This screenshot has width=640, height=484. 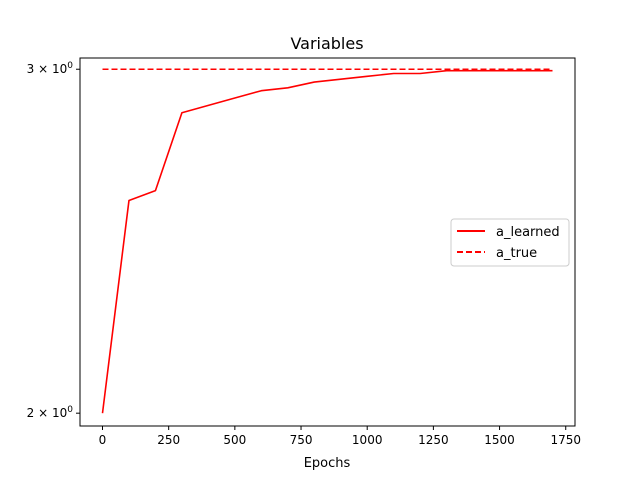 What do you see at coordinates (510, 242) in the screenshot?
I see `legend: a_learned a_true` at bounding box center [510, 242].